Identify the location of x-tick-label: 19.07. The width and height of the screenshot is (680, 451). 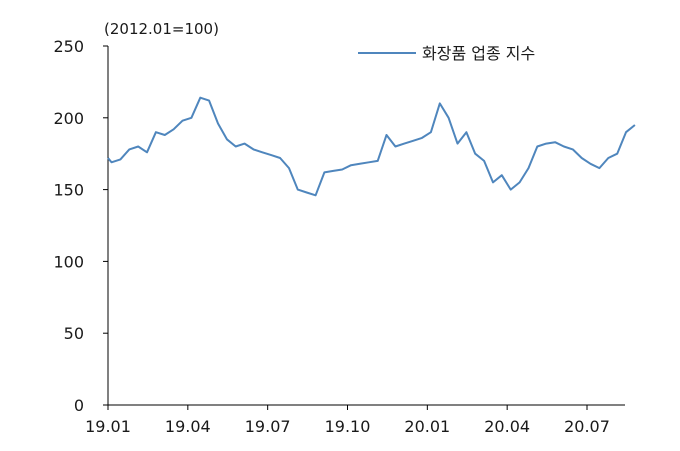
(268, 426).